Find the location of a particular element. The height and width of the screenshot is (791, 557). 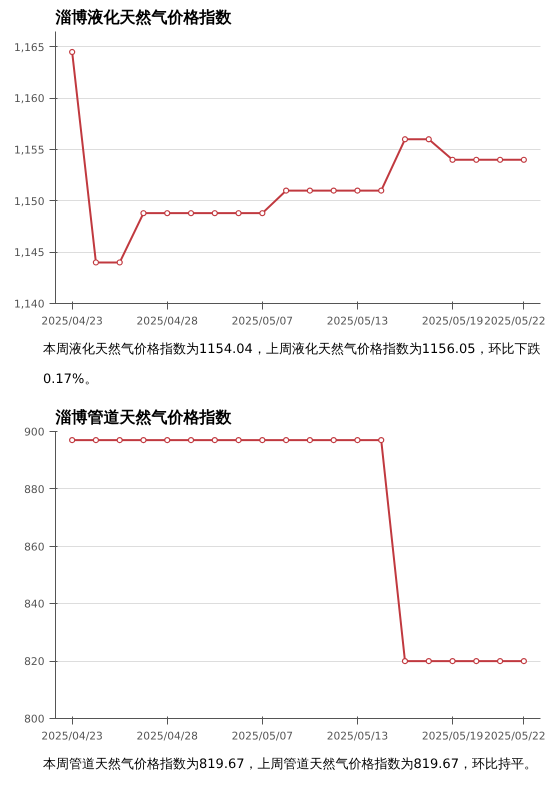

y-tick-label: 900 is located at coordinates (34, 432).